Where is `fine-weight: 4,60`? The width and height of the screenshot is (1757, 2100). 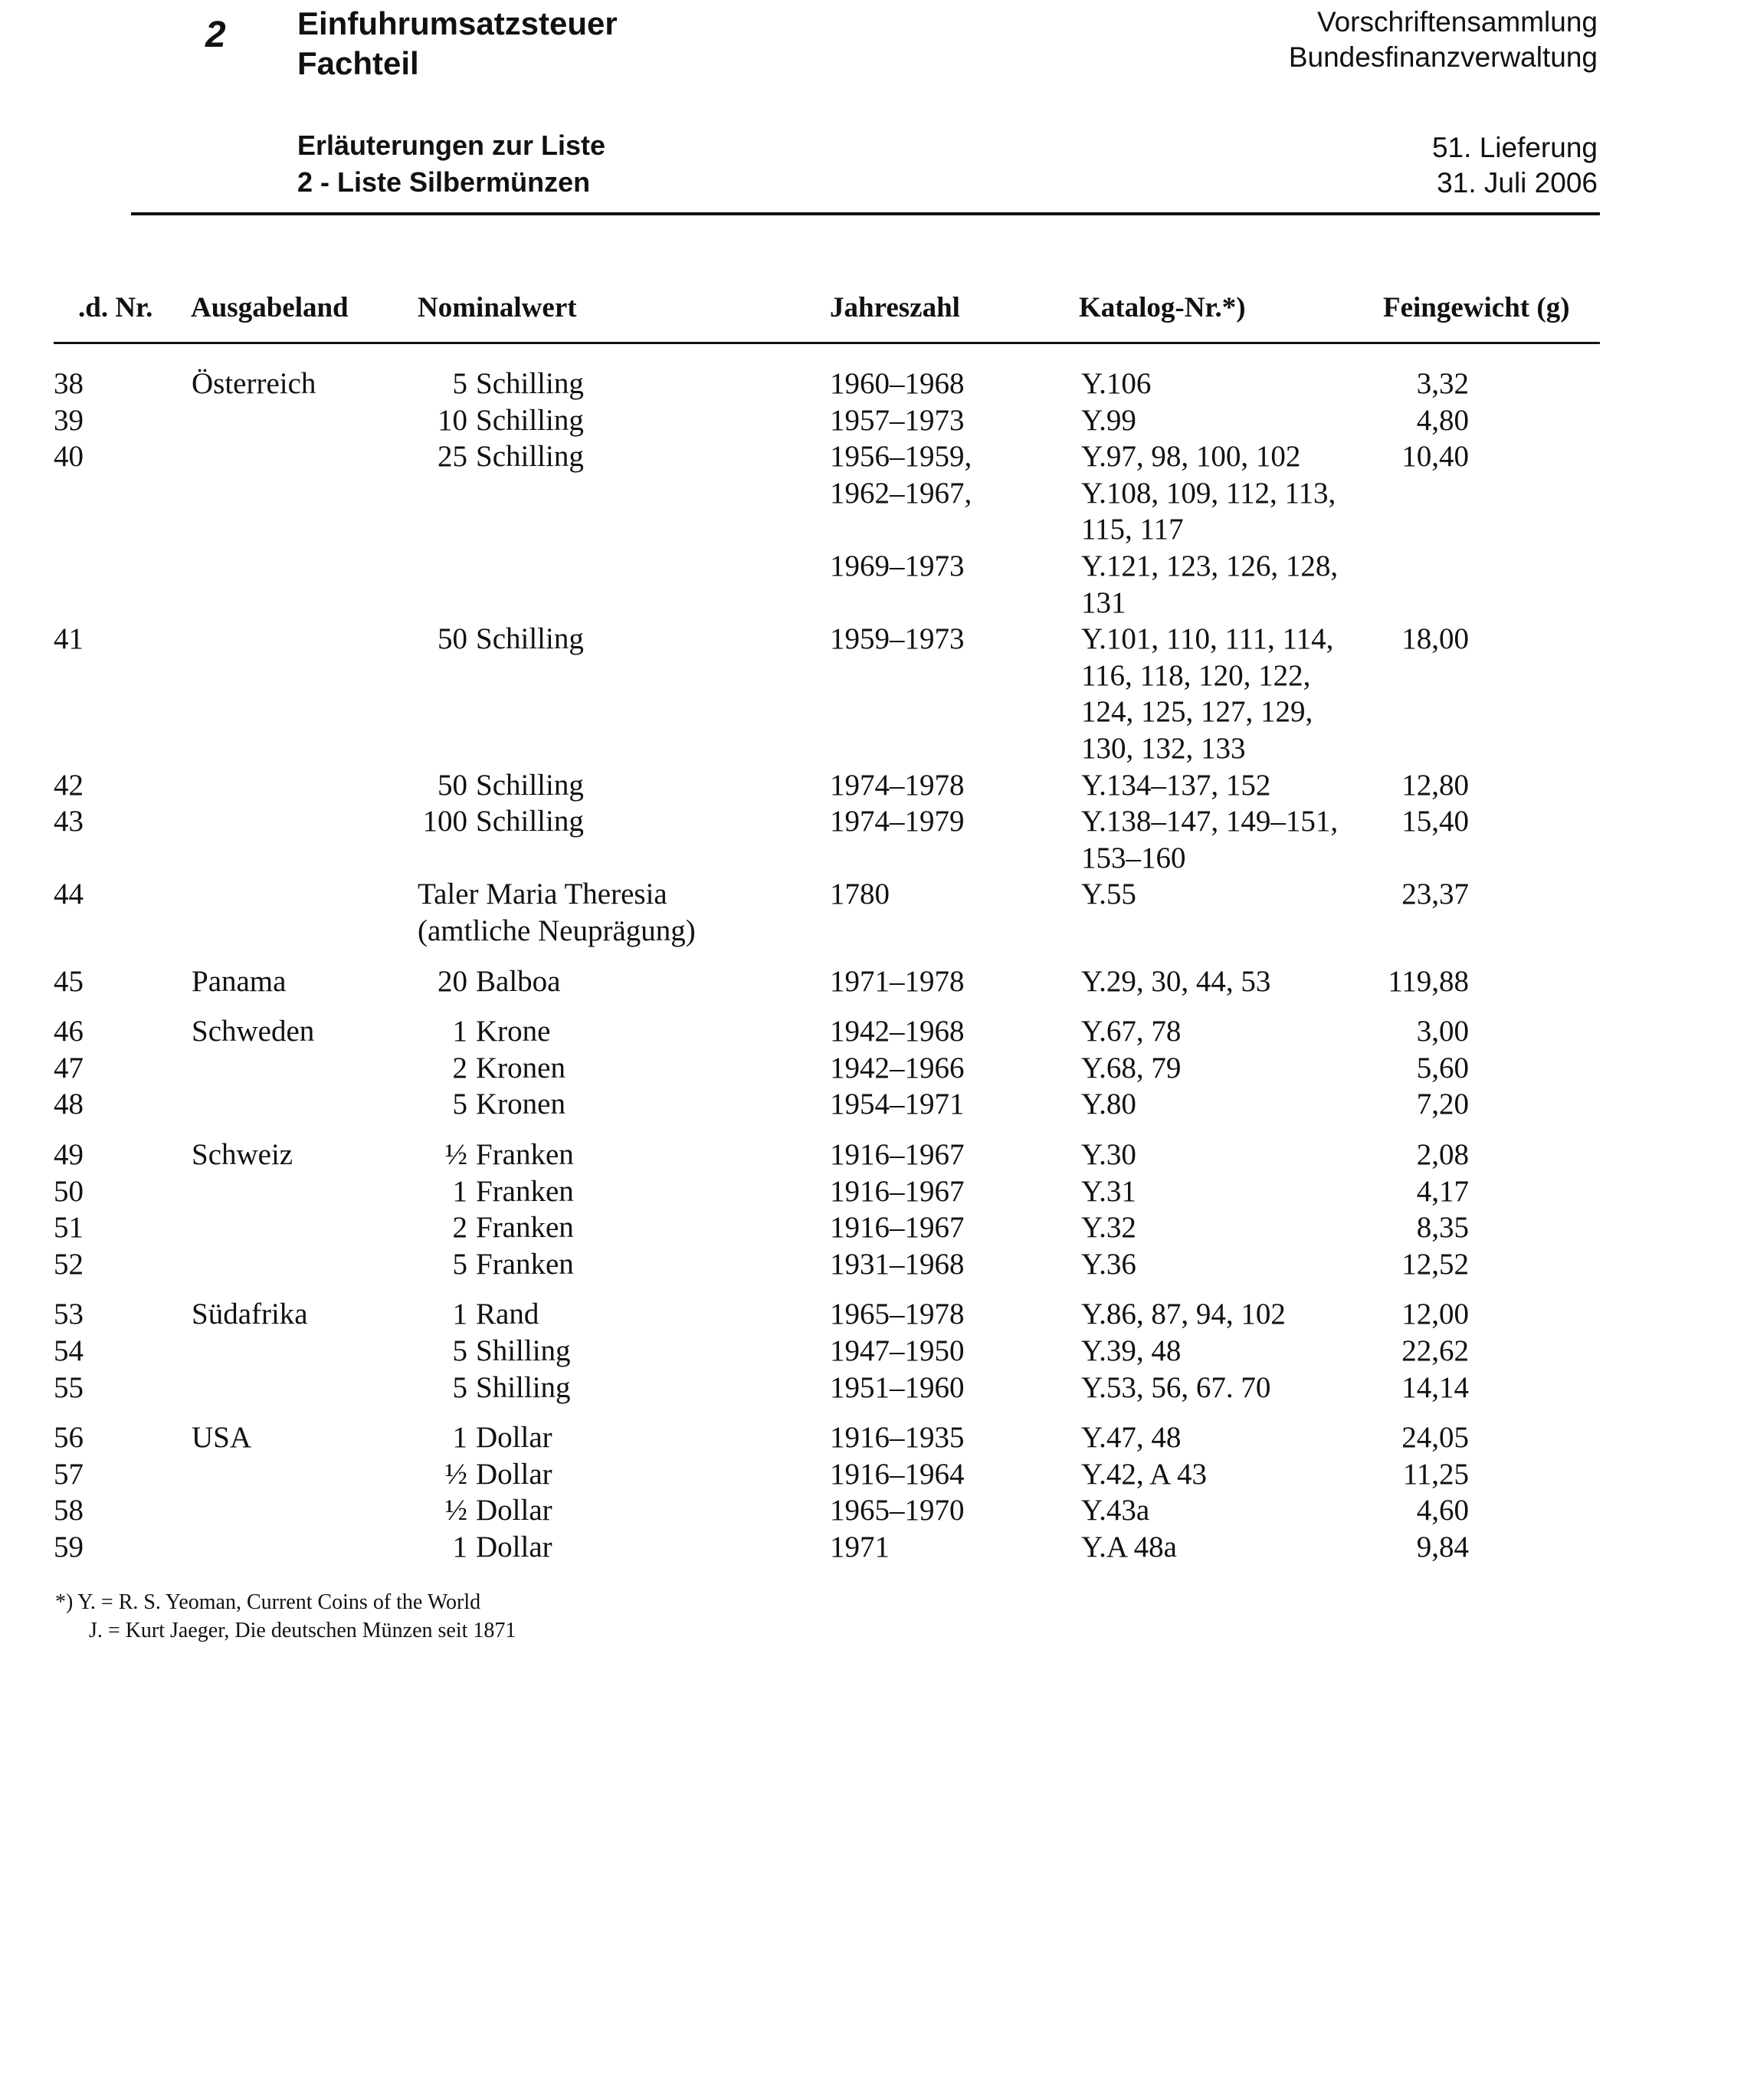
fine-weight: 4,60 is located at coordinates (1442, 1510).